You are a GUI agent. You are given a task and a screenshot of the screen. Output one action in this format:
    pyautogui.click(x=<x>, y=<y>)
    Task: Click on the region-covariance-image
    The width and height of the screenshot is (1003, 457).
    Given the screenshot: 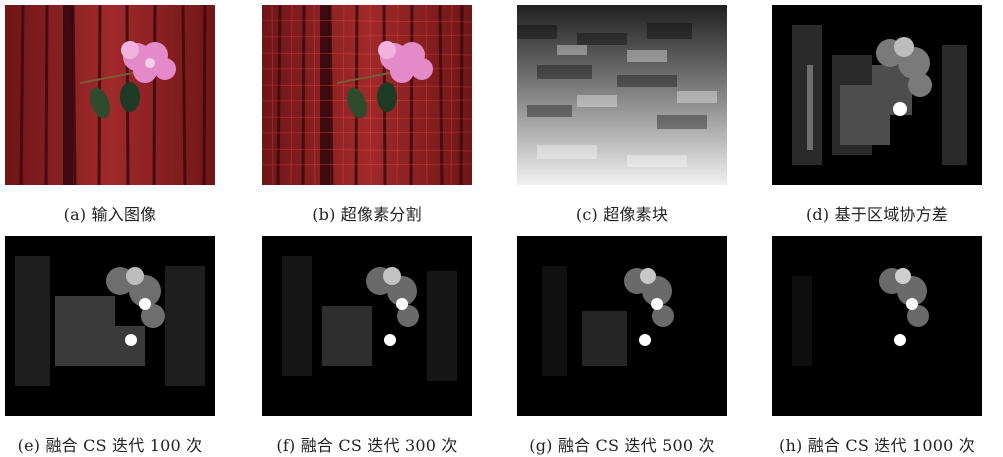 What is the action you would take?
    pyautogui.click(x=877, y=95)
    